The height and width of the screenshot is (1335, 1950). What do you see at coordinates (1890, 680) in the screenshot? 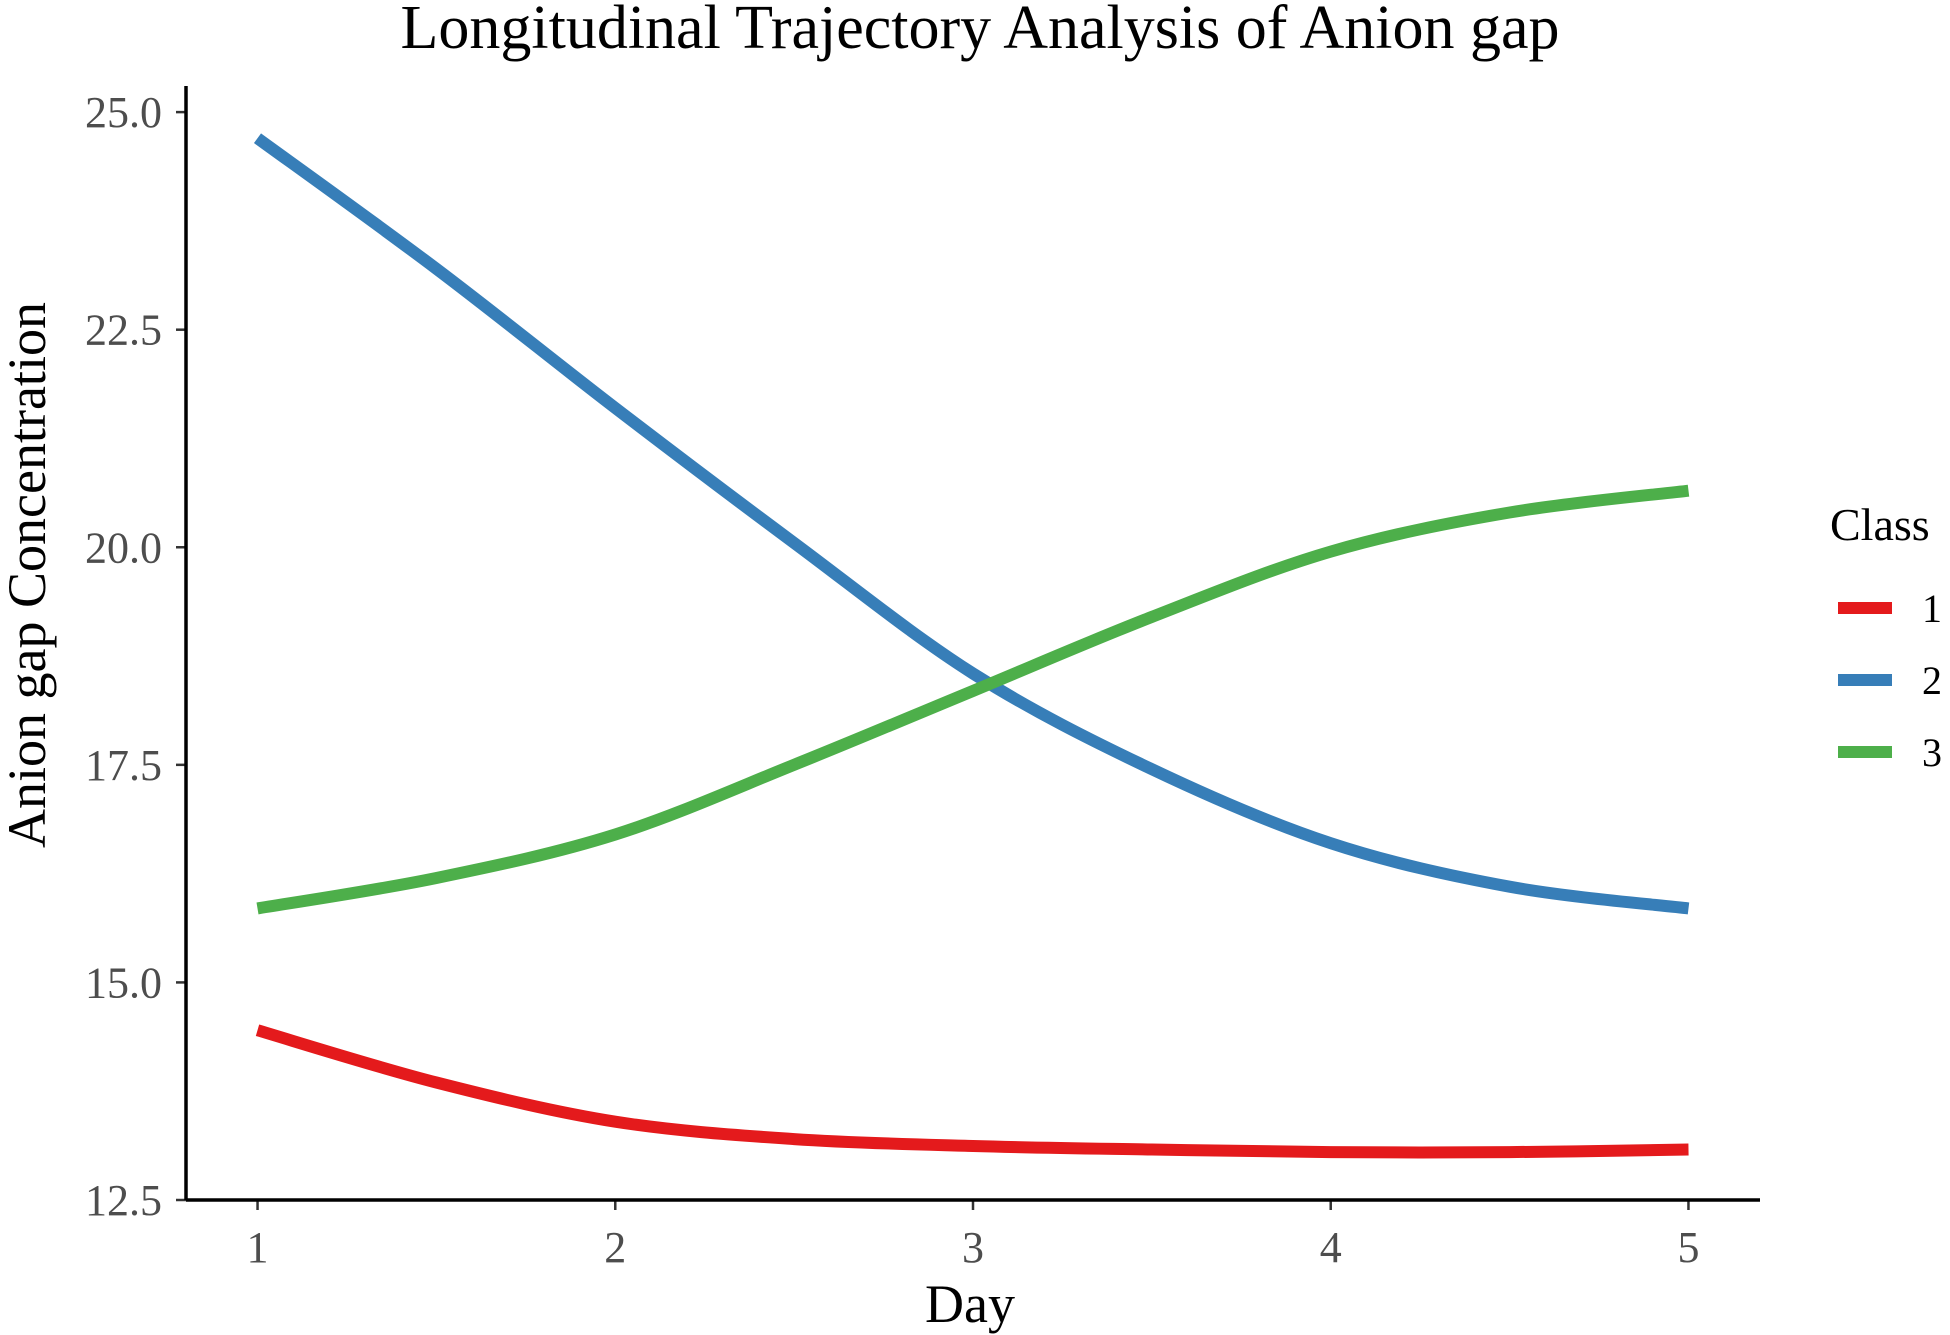
I see `legend-items: 1 2 3` at bounding box center [1890, 680].